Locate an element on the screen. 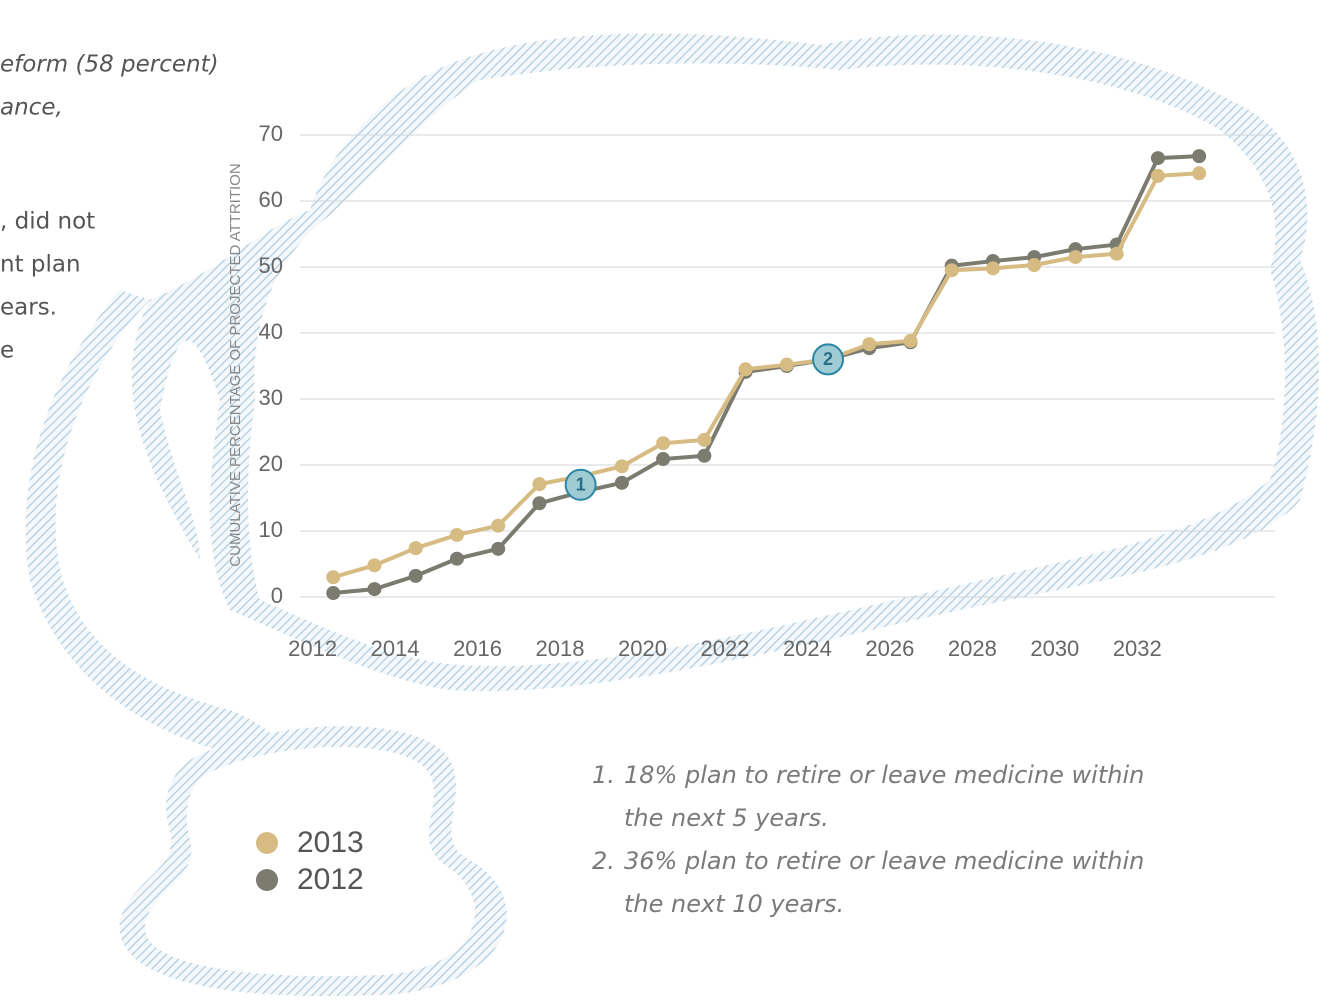 The height and width of the screenshot is (1007, 1321). footnote-marker: 1. is located at coordinates (603, 775).